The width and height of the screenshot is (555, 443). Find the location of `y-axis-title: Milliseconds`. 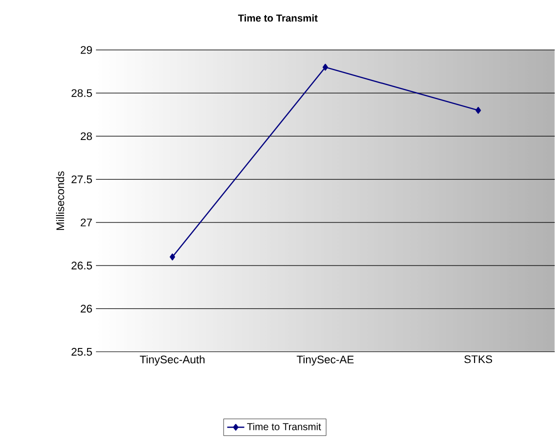

y-axis-title: Milliseconds is located at coordinates (60, 200).